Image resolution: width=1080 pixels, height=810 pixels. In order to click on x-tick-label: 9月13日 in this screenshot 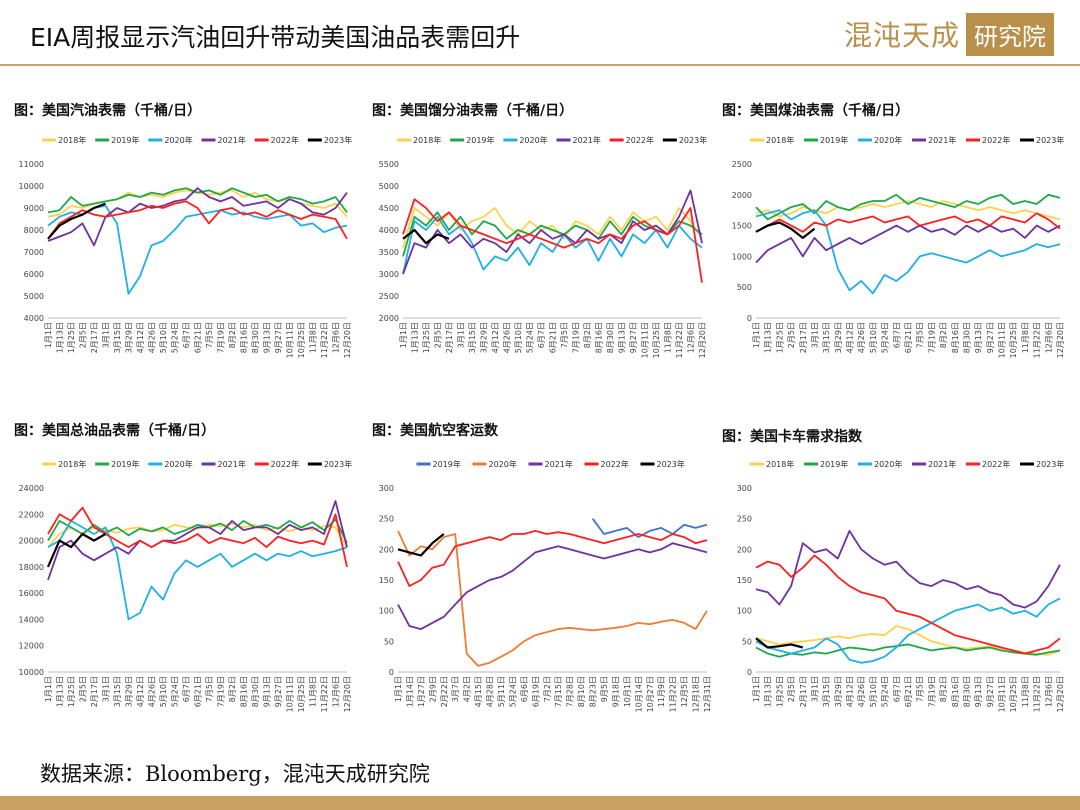, I will do `click(978, 337)`.